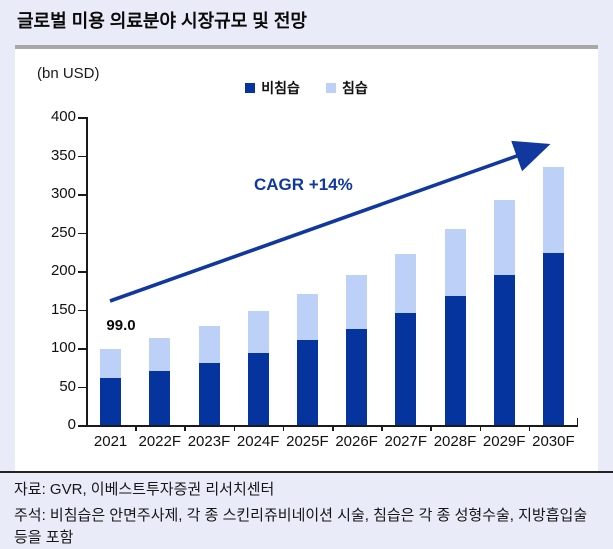 Image resolution: width=613 pixels, height=549 pixels. What do you see at coordinates (209, 344) in the screenshot?
I see `bar-2023F-invasive` at bounding box center [209, 344].